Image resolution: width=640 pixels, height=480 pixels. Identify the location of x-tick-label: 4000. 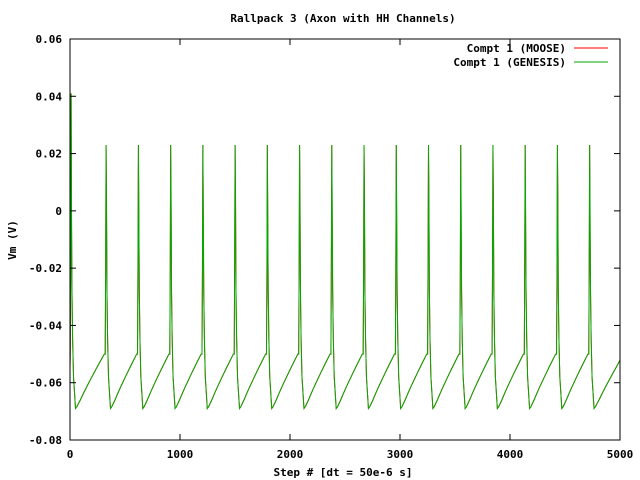
(510, 454).